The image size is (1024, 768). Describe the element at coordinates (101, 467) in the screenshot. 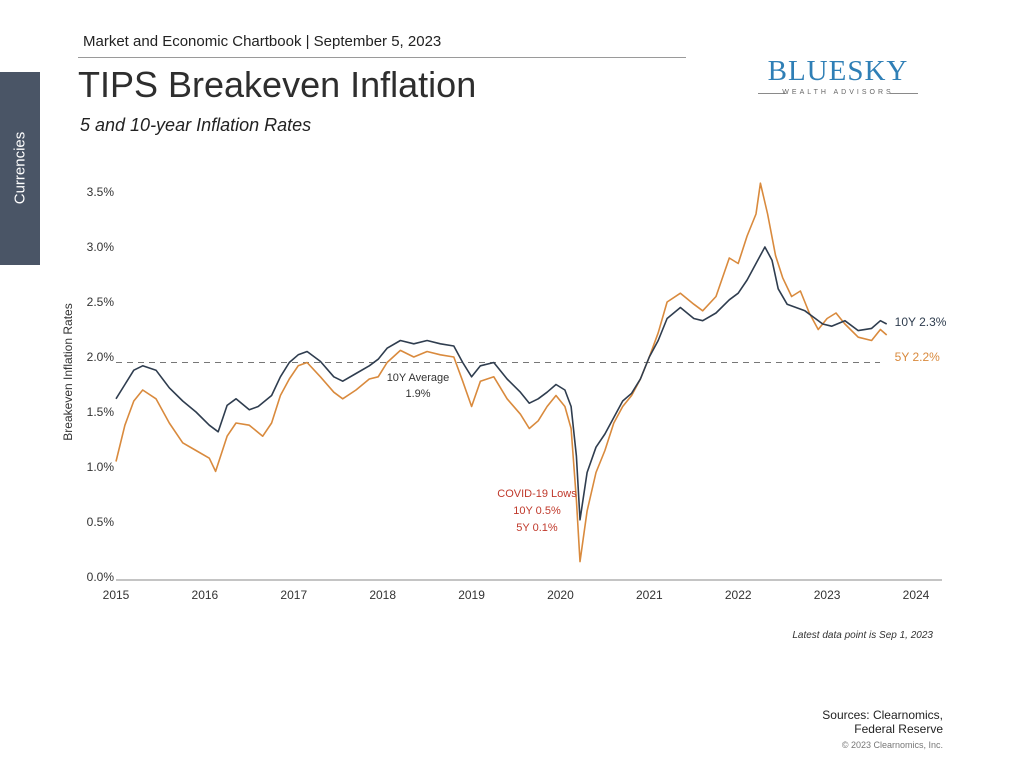

I see `y-tick-label: 1.0%` at that location.